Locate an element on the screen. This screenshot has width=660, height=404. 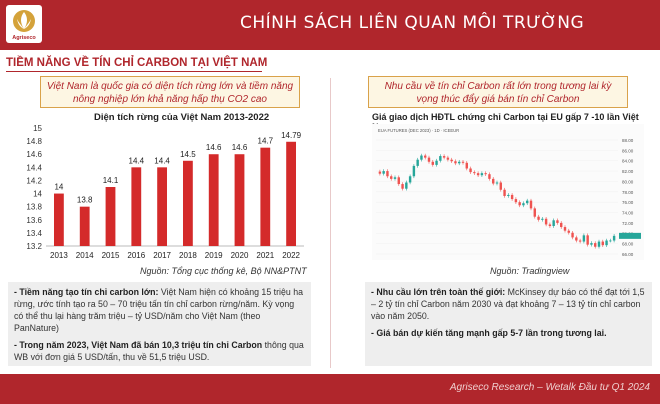
y-tick-label: 14.2 is located at coordinates (34, 180).